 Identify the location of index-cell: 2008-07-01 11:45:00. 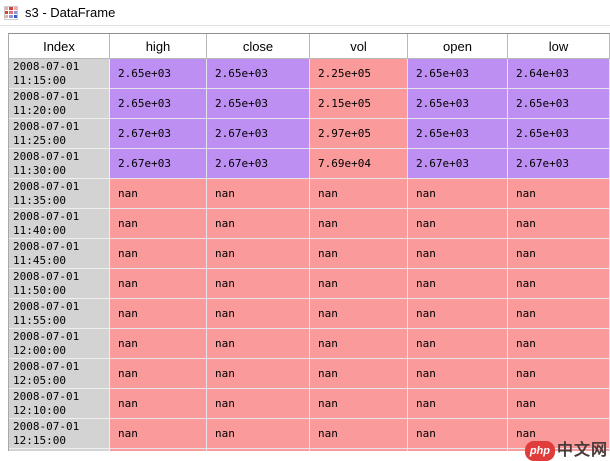
(59, 254).